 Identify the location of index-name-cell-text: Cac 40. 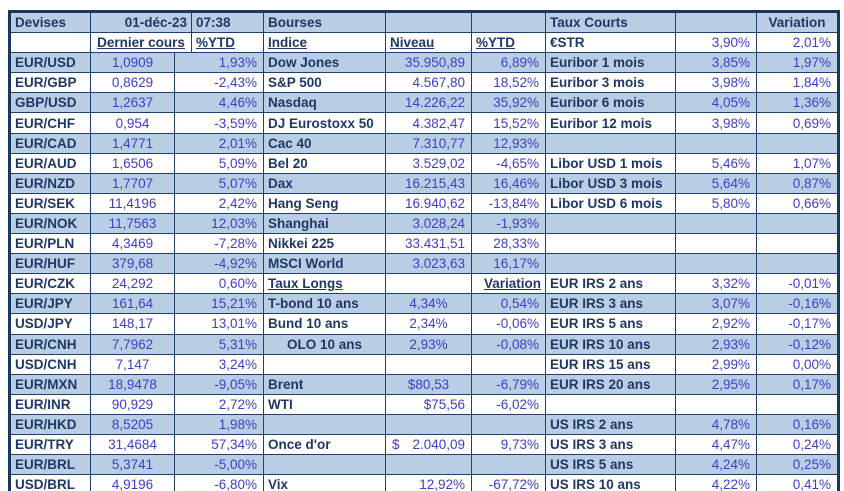
(290, 143).